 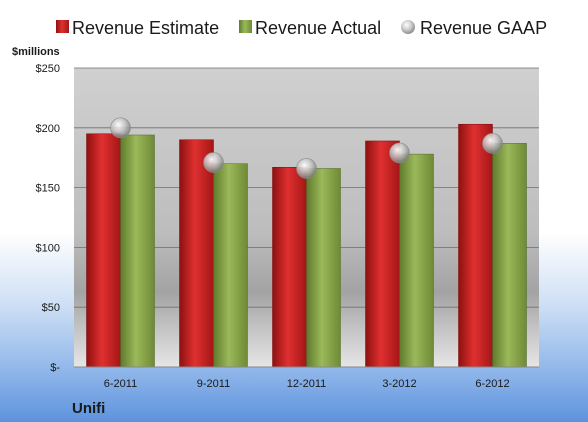 I want to click on legend-item-revenue-actual: Revenue Actual, so click(x=310, y=28).